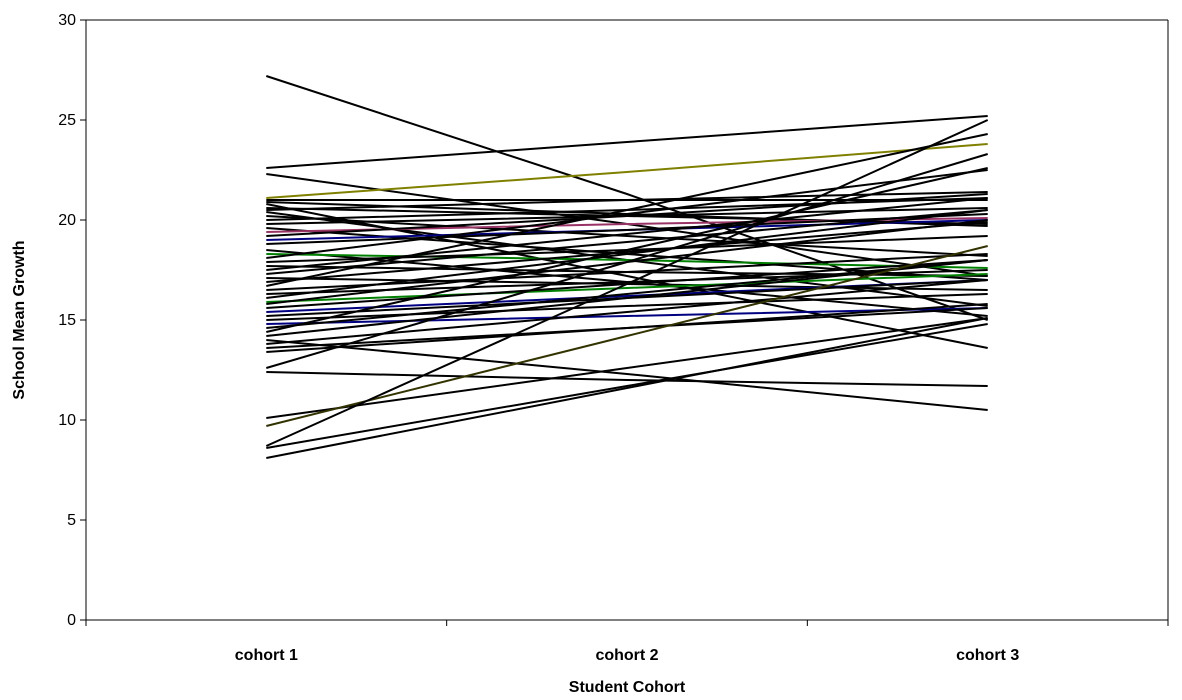  Describe the element at coordinates (71, 520) in the screenshot. I see `y-tick-label: 5` at that location.